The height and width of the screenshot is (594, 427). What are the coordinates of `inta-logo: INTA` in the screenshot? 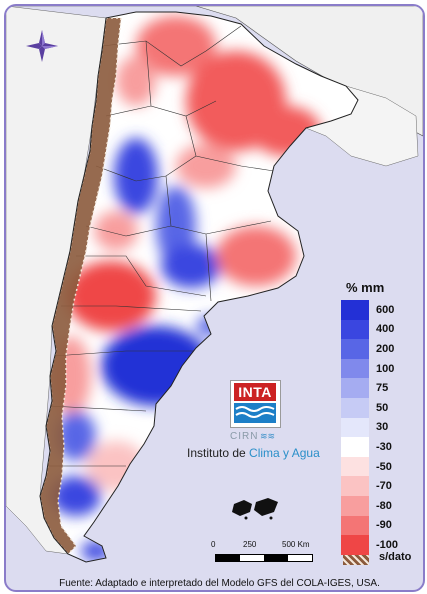 It's located at (255, 404).